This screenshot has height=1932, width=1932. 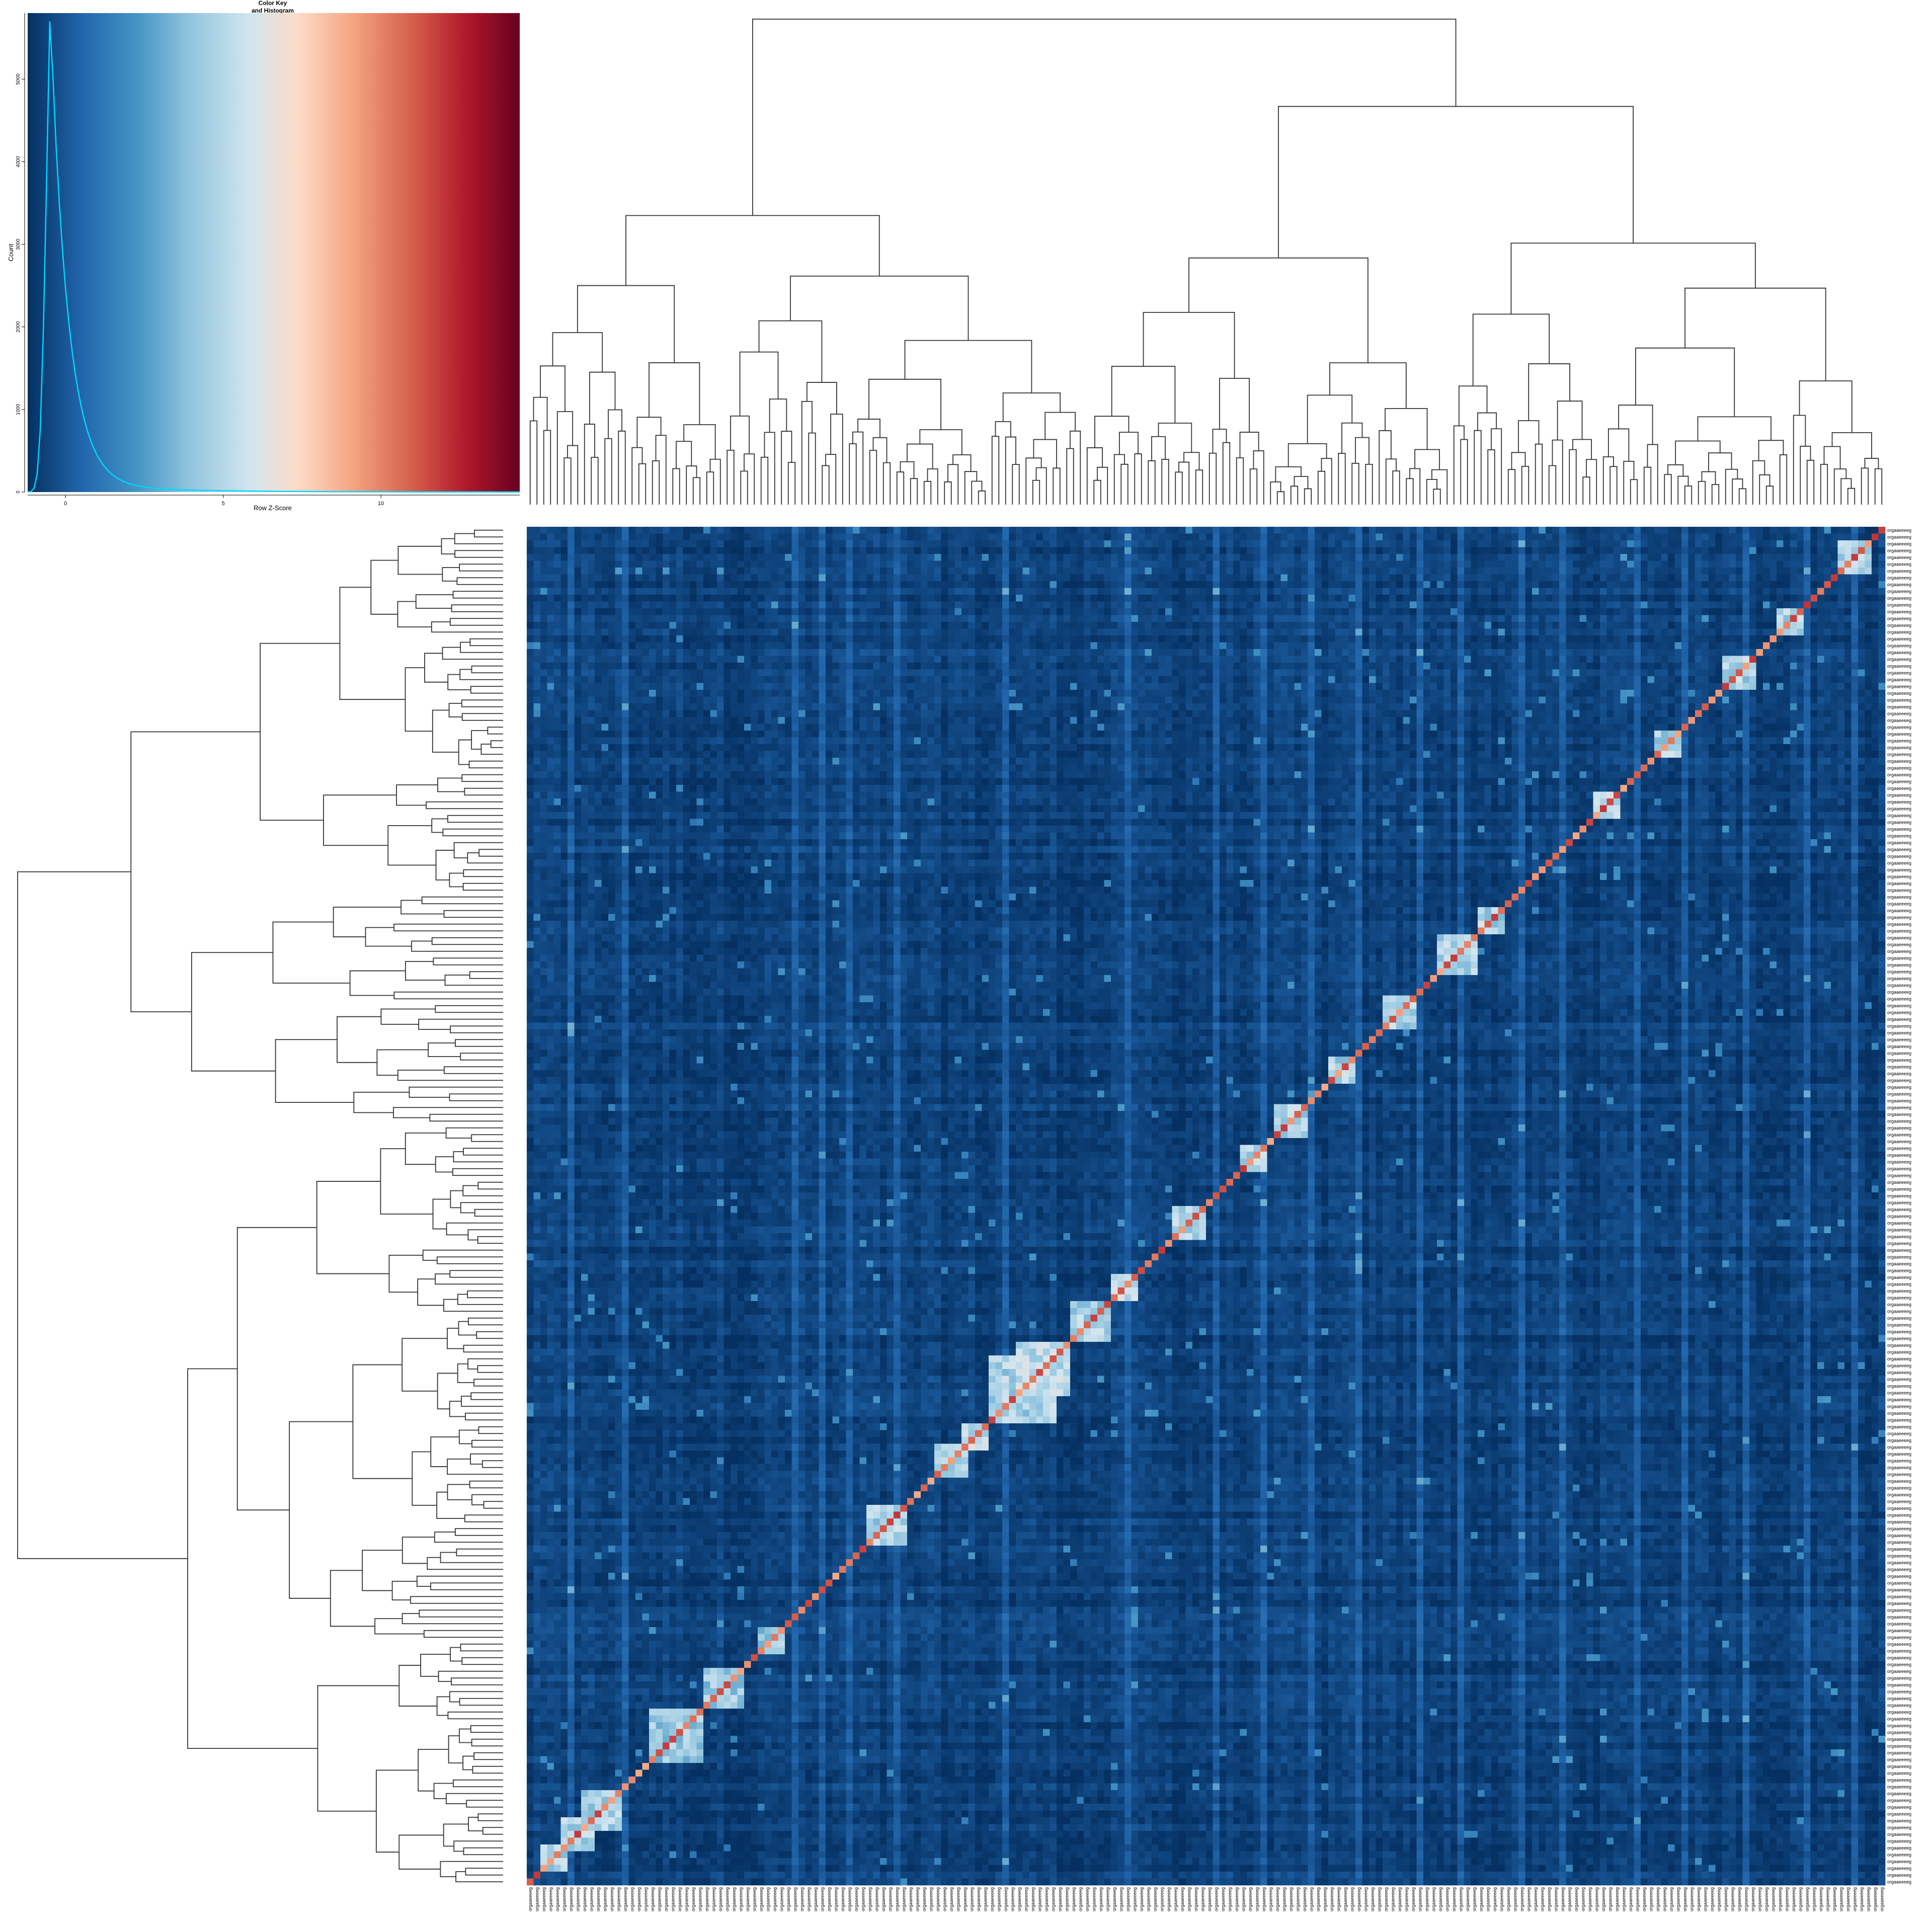 What do you see at coordinates (19, 79) in the screenshot?
I see `color-key-ytick-label: 5000` at bounding box center [19, 79].